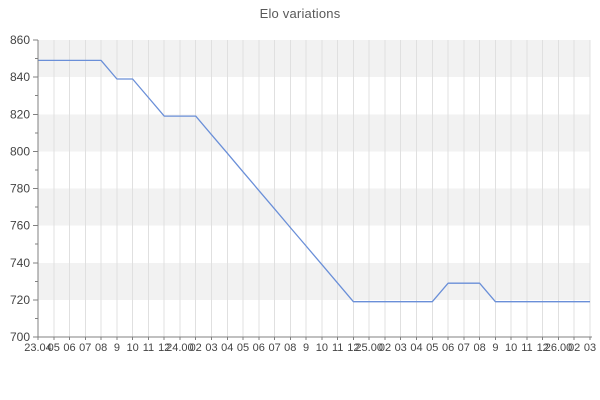 This screenshot has width=600, height=400. I want to click on y-tick-label: 760, so click(20, 226).